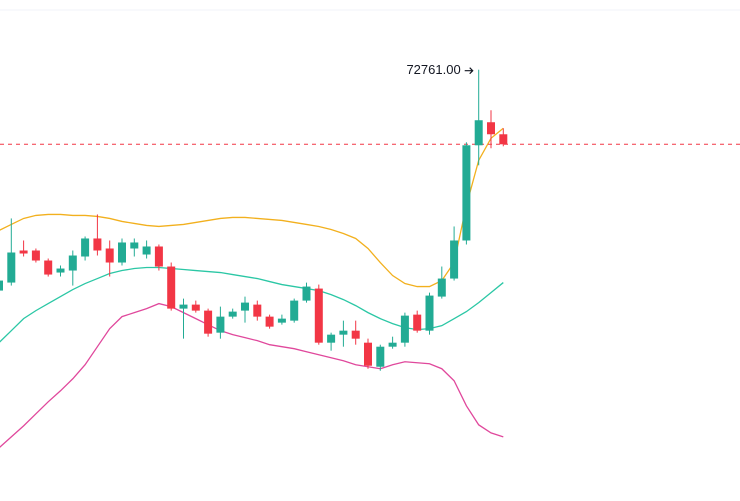  Describe the element at coordinates (469, 71) in the screenshot. I see `high-arrow` at that location.